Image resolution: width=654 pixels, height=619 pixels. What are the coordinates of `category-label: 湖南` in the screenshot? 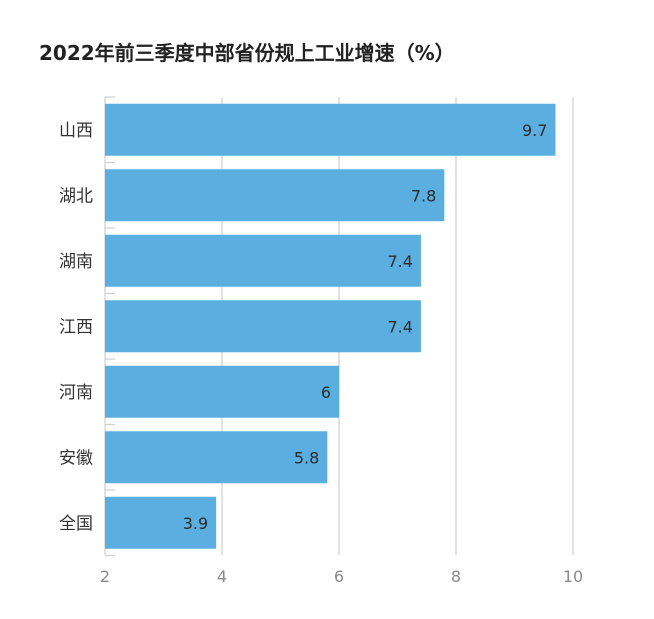 It's located at (76, 262).